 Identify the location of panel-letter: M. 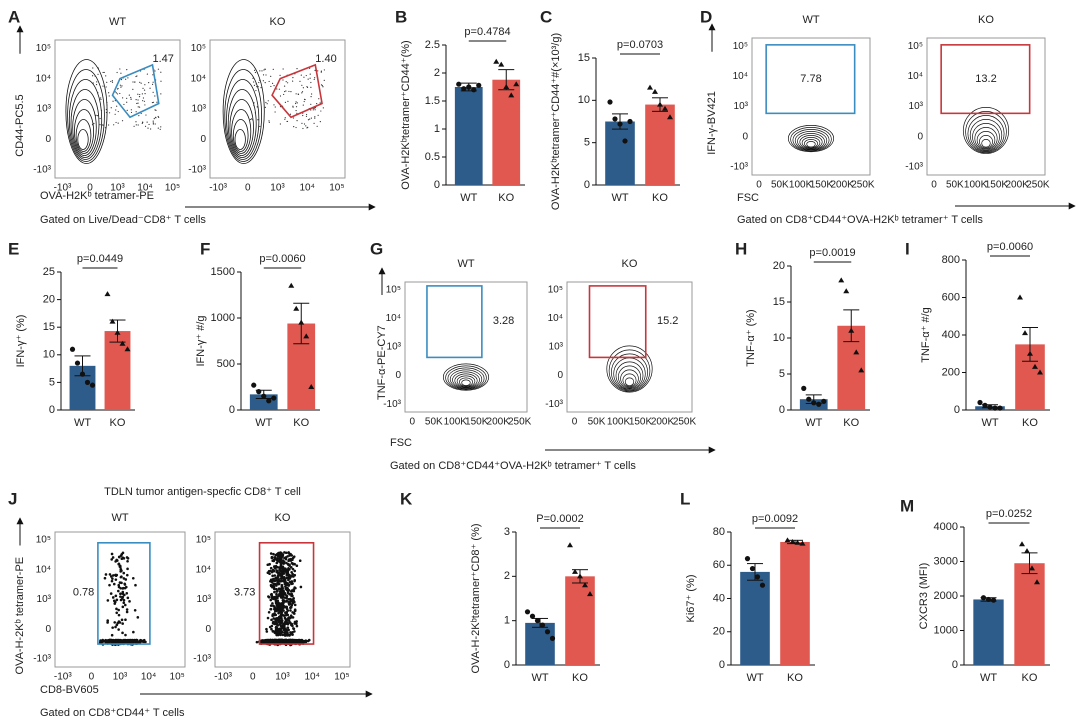
(907, 505).